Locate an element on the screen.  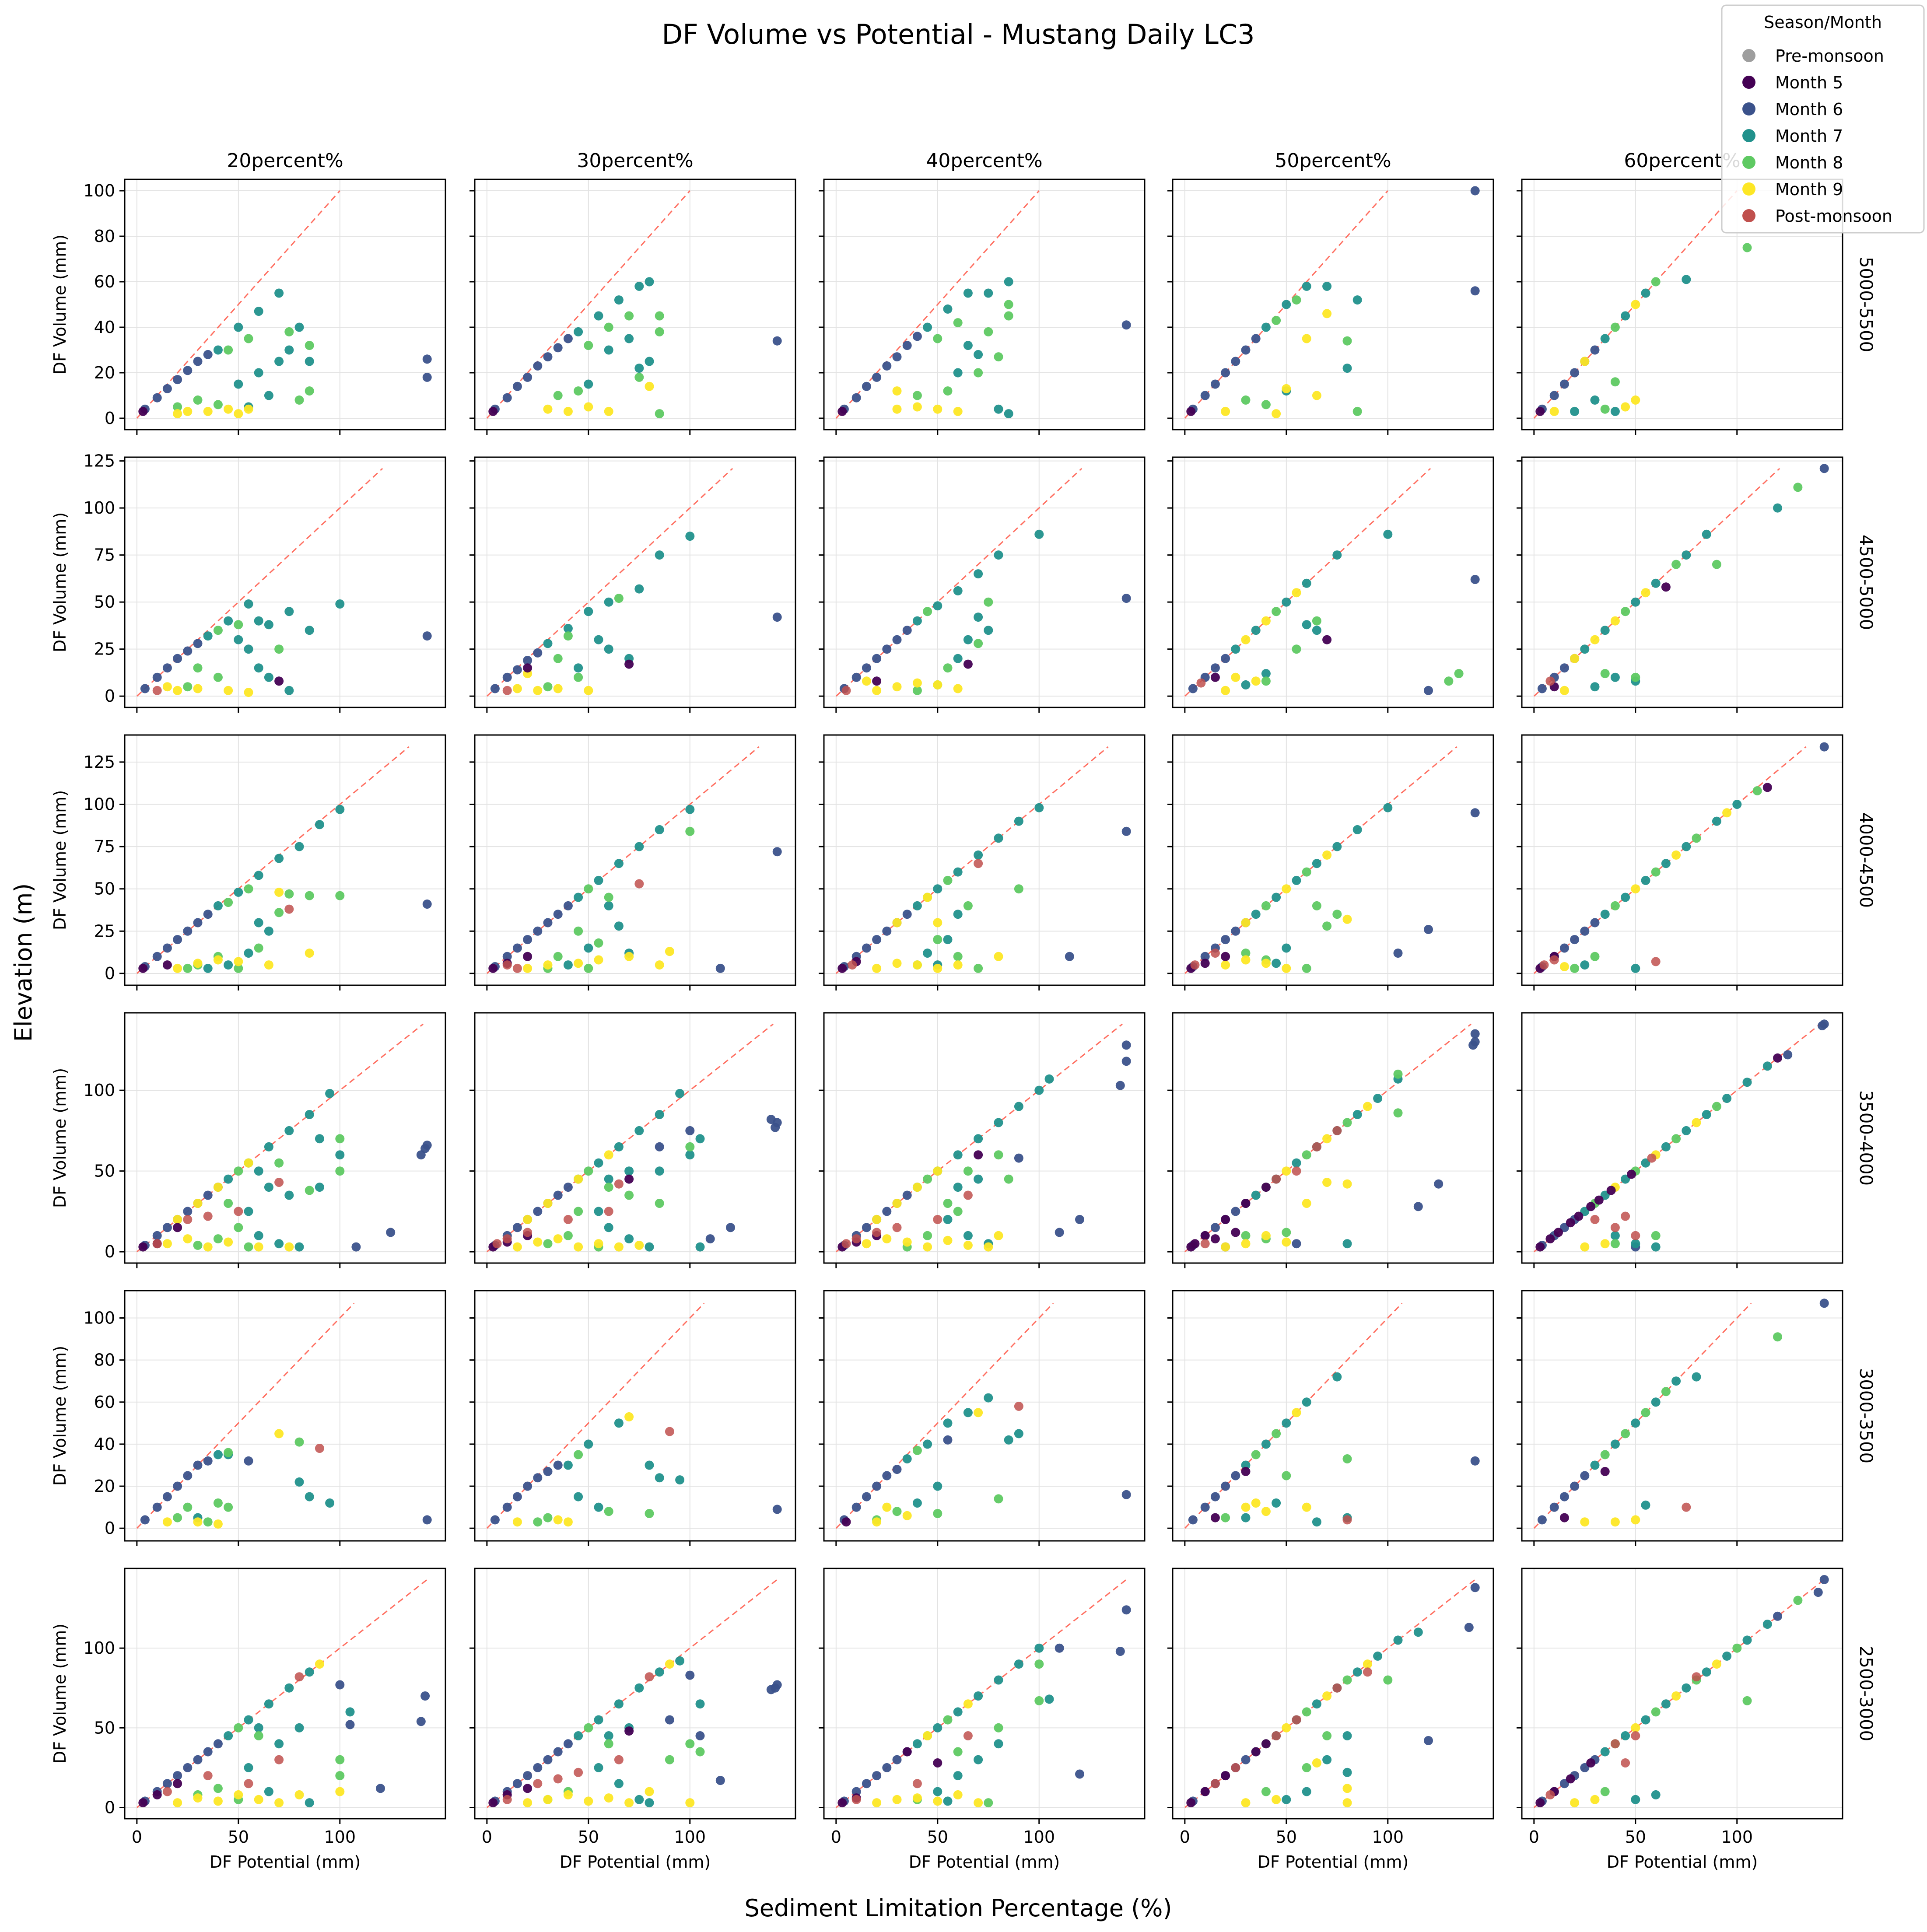
legend-frame is located at coordinates (1823, 119).